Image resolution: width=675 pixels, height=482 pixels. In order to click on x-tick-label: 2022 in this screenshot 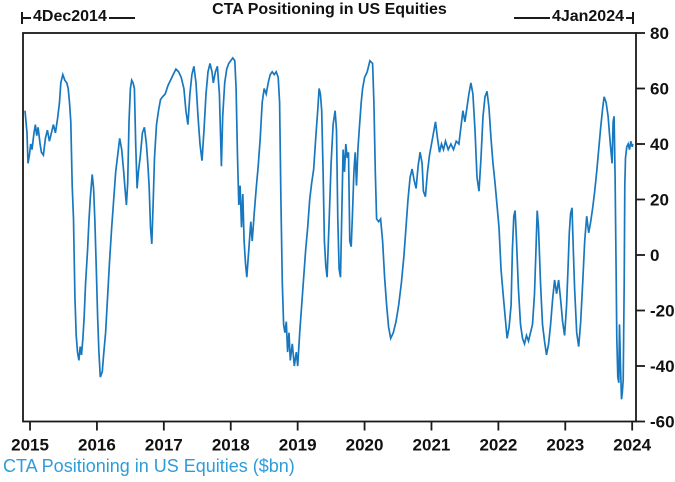, I will do `click(498, 445)`.